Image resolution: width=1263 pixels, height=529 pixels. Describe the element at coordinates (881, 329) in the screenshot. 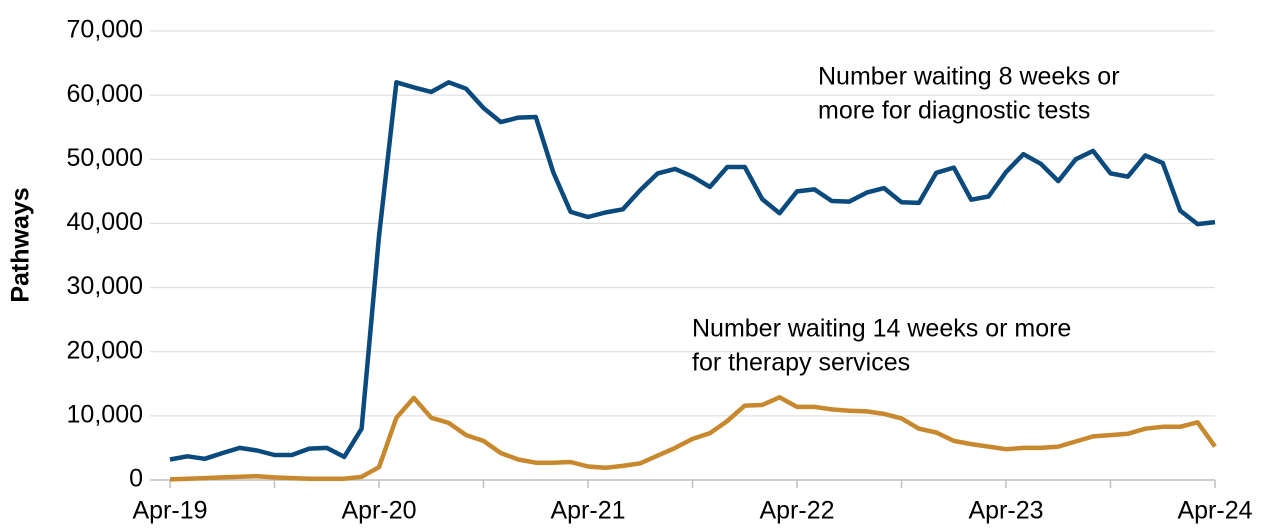

I see `series-label: Number waiting 14 weeks or more` at that location.